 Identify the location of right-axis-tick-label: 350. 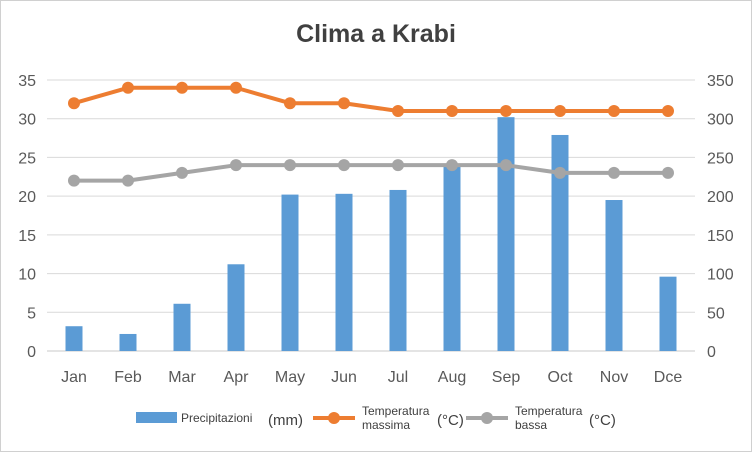
(720, 81).